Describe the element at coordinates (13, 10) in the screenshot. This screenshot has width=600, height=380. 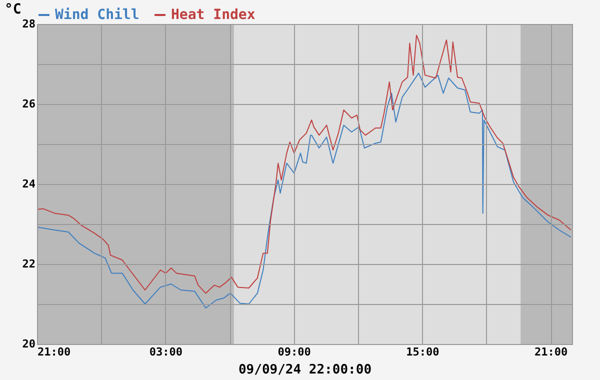
I see `y-axis-title: °C` at that location.